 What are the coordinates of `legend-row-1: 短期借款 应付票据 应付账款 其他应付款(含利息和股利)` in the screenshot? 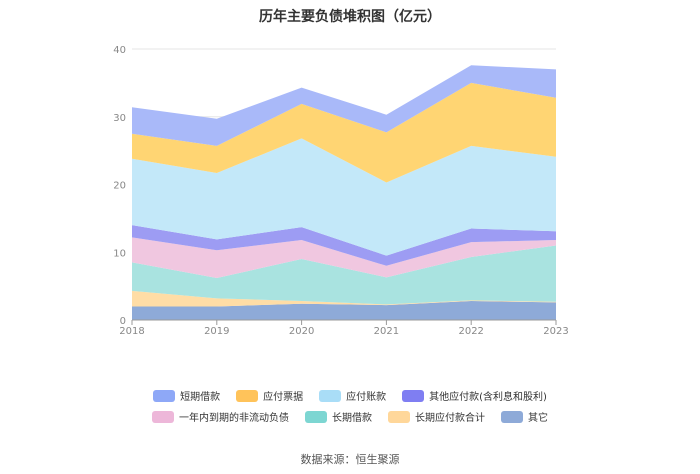 It's located at (350, 395).